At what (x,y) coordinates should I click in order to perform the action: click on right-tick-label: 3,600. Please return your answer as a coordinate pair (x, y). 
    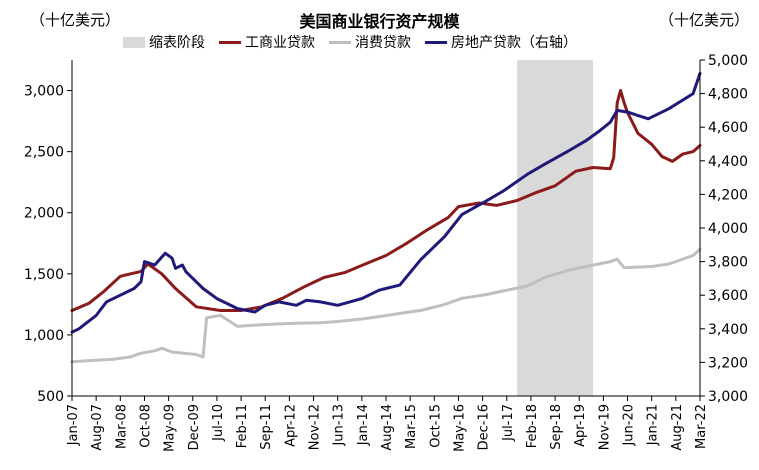
    Looking at the image, I should click on (728, 296).